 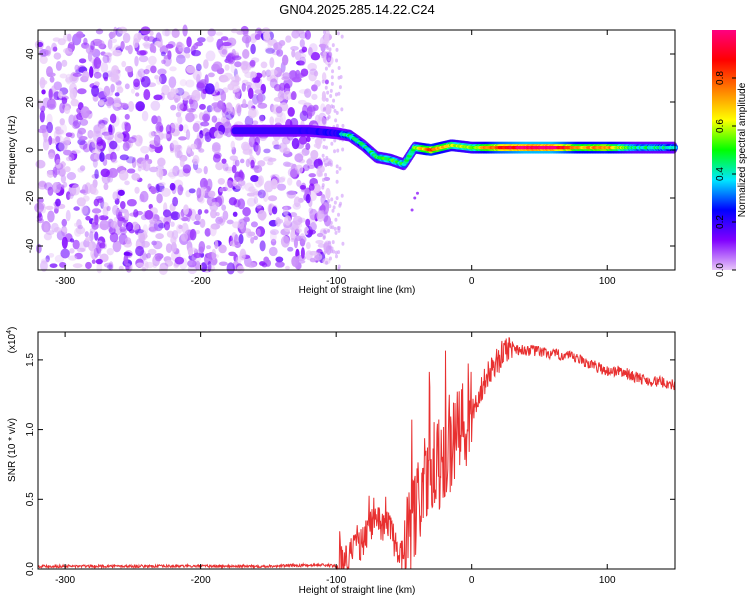 I want to click on y-tick-label: -40, so click(x=30, y=245).